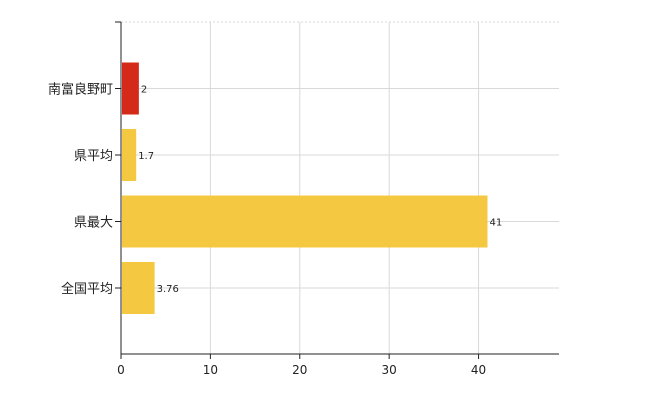  Describe the element at coordinates (144, 90) in the screenshot. I see `data-label: 2` at that location.